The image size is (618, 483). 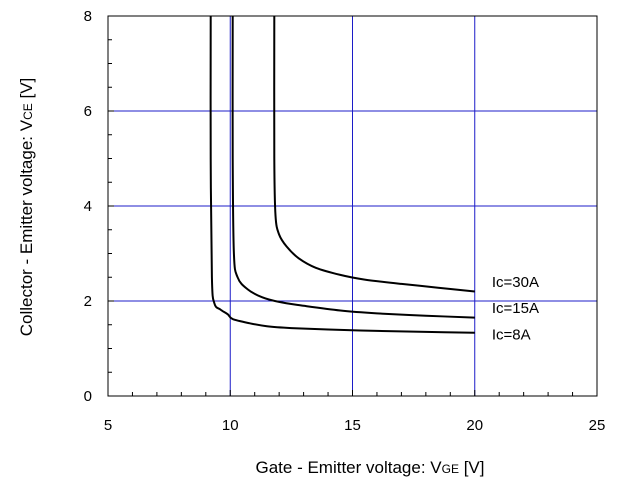 I want to click on series-label-layer: Ic=30A Ic=15A Ic=8A, so click(x=515, y=308).